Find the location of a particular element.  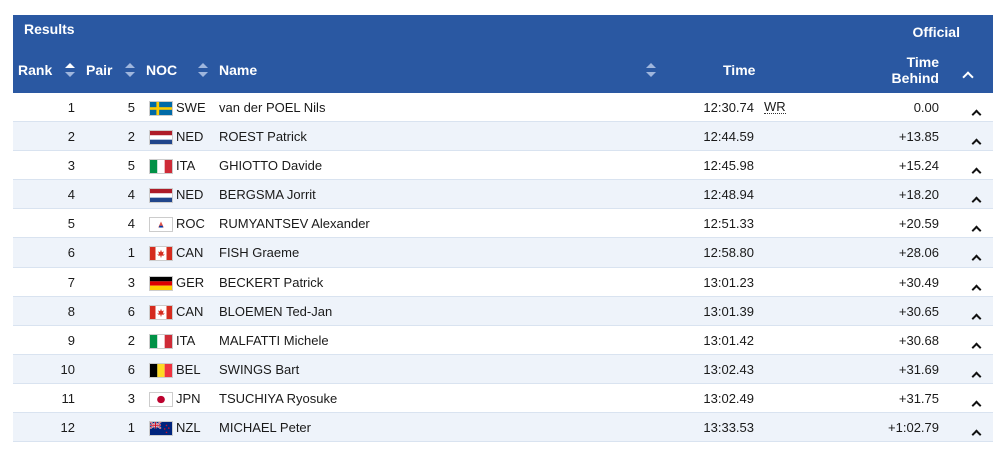

athlete-name: TSUCHIYA Ryosuke is located at coordinates (278, 398).